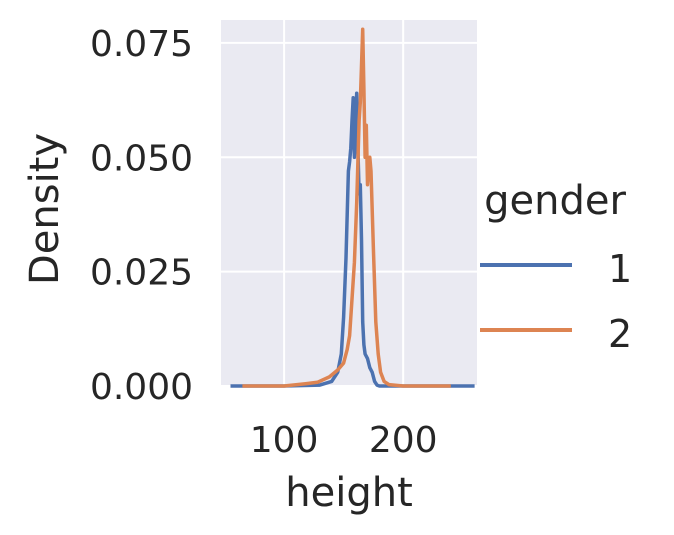 This screenshot has width=674, height=535. Describe the element at coordinates (141, 387) in the screenshot. I see `y-tick-label: 0.000` at that location.